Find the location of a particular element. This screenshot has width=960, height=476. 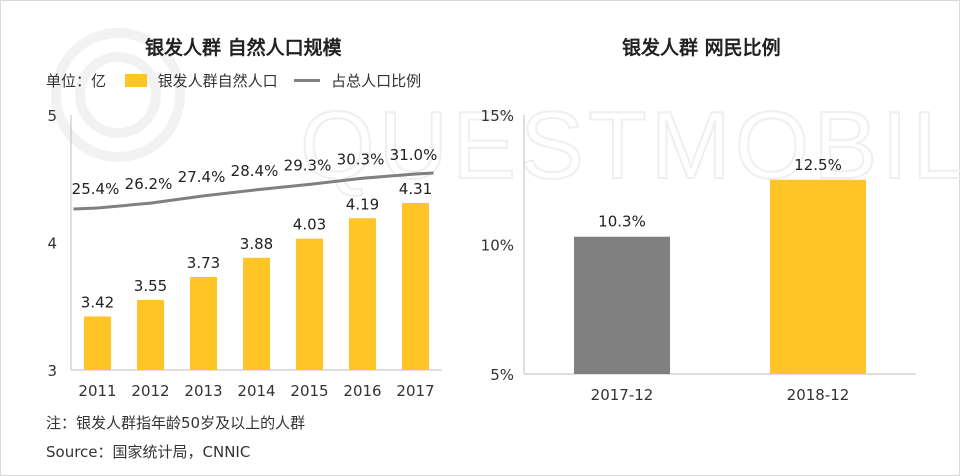

left-chart-title: 银发人群 自然人口规模 is located at coordinates (243, 48).